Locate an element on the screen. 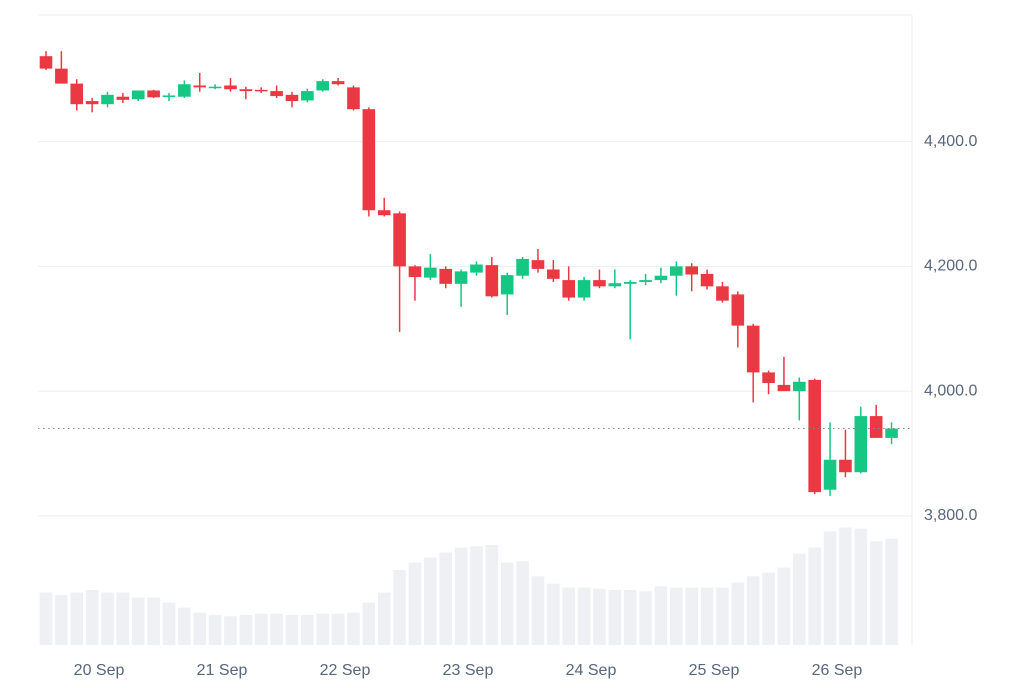 This screenshot has height=688, width=1024. x-tick-label: 21 Sep is located at coordinates (222, 670).